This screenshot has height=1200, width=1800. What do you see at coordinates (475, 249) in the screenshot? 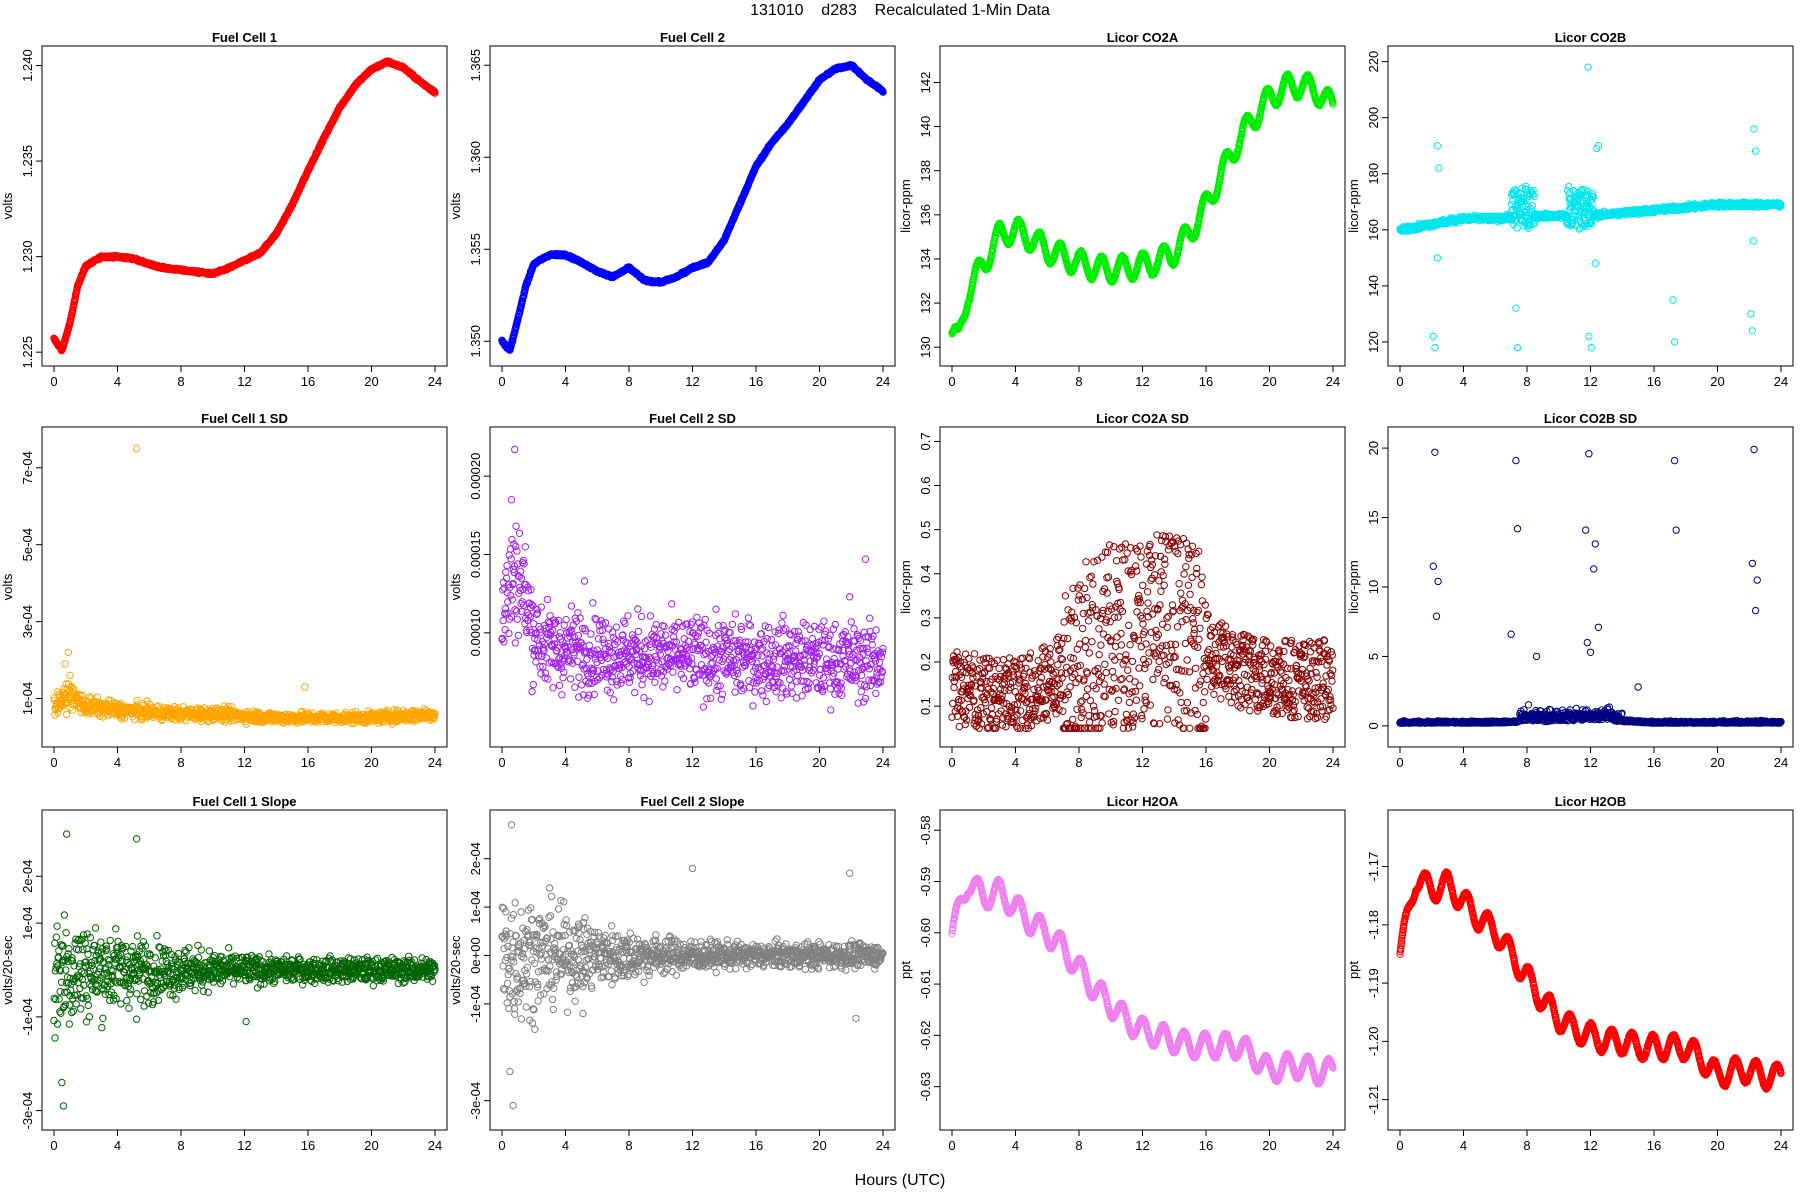
I see `y-tick-label: 1.355` at bounding box center [475, 249].